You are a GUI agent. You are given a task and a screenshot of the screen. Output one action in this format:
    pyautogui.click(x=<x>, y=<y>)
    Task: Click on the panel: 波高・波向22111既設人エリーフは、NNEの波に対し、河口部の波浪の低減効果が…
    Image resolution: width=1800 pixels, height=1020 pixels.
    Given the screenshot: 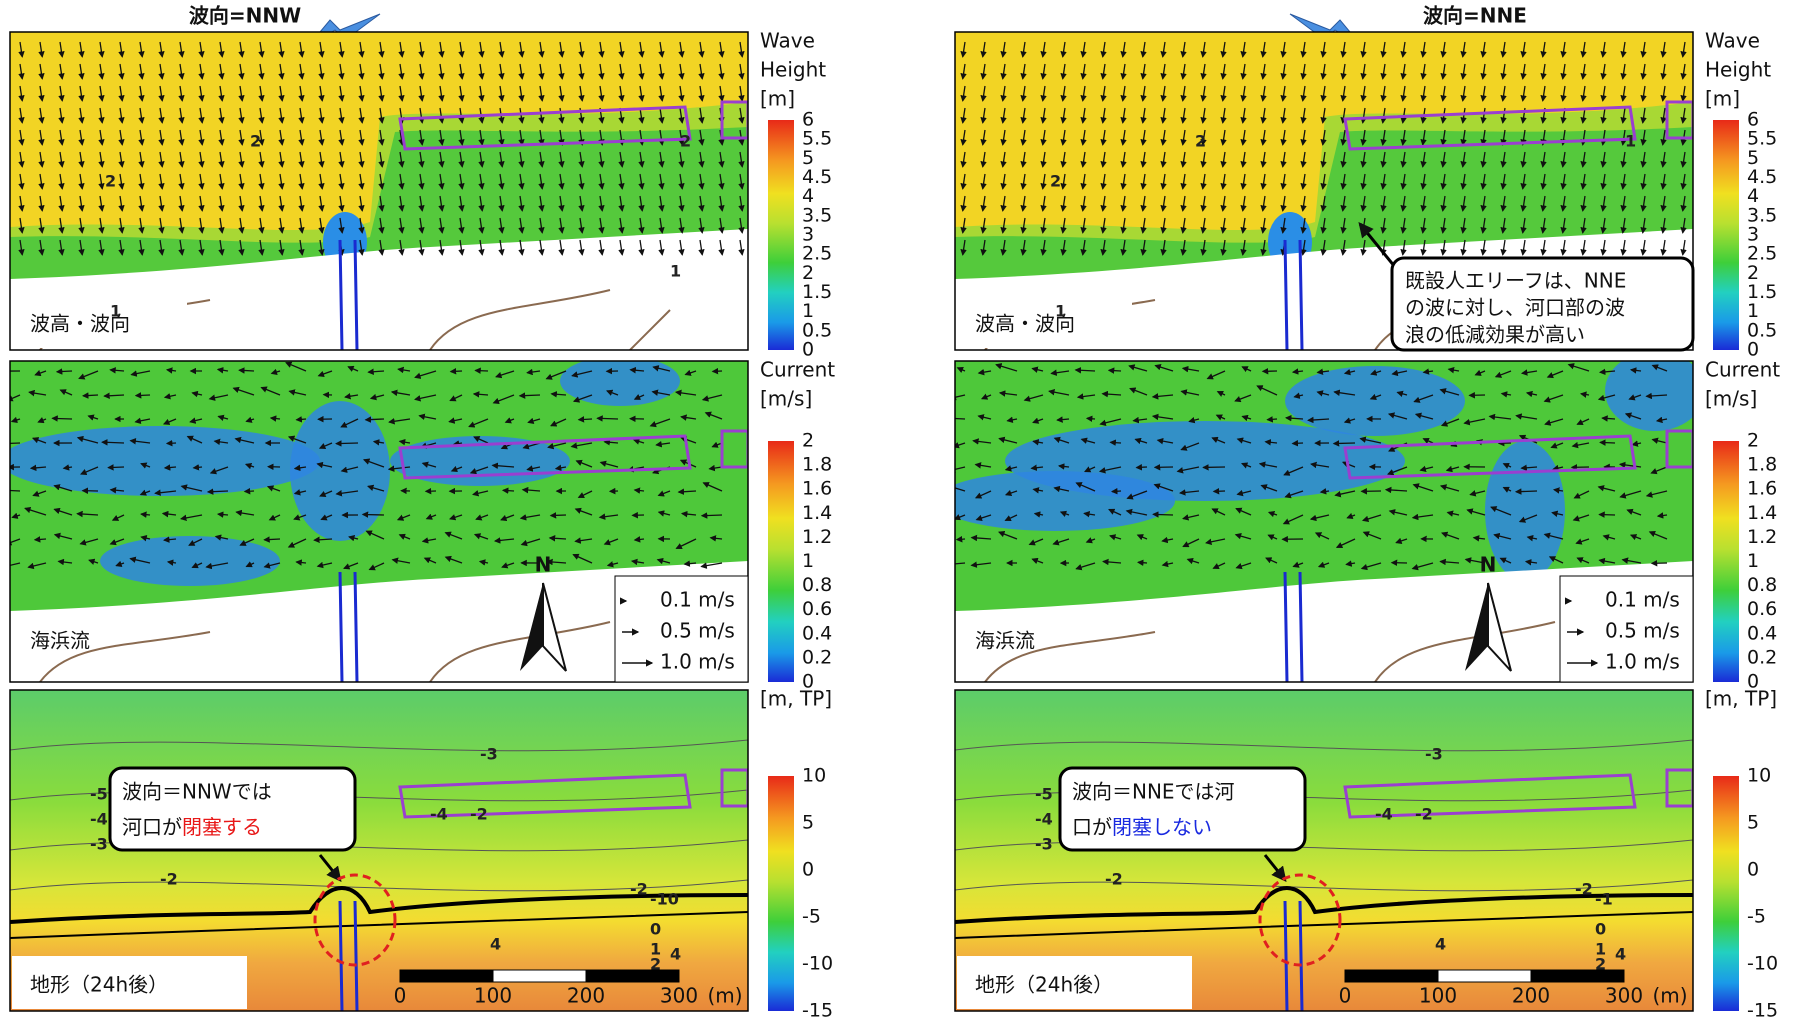 What is the action you would take?
    pyautogui.click(x=1324, y=191)
    